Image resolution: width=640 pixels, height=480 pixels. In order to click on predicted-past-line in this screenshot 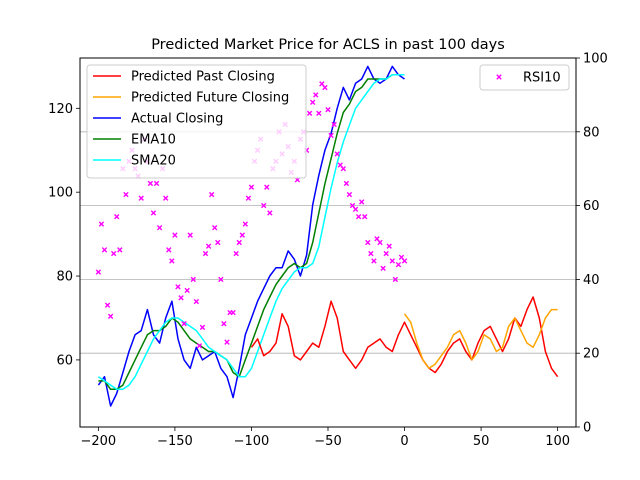, I will do `click(404, 337)`.